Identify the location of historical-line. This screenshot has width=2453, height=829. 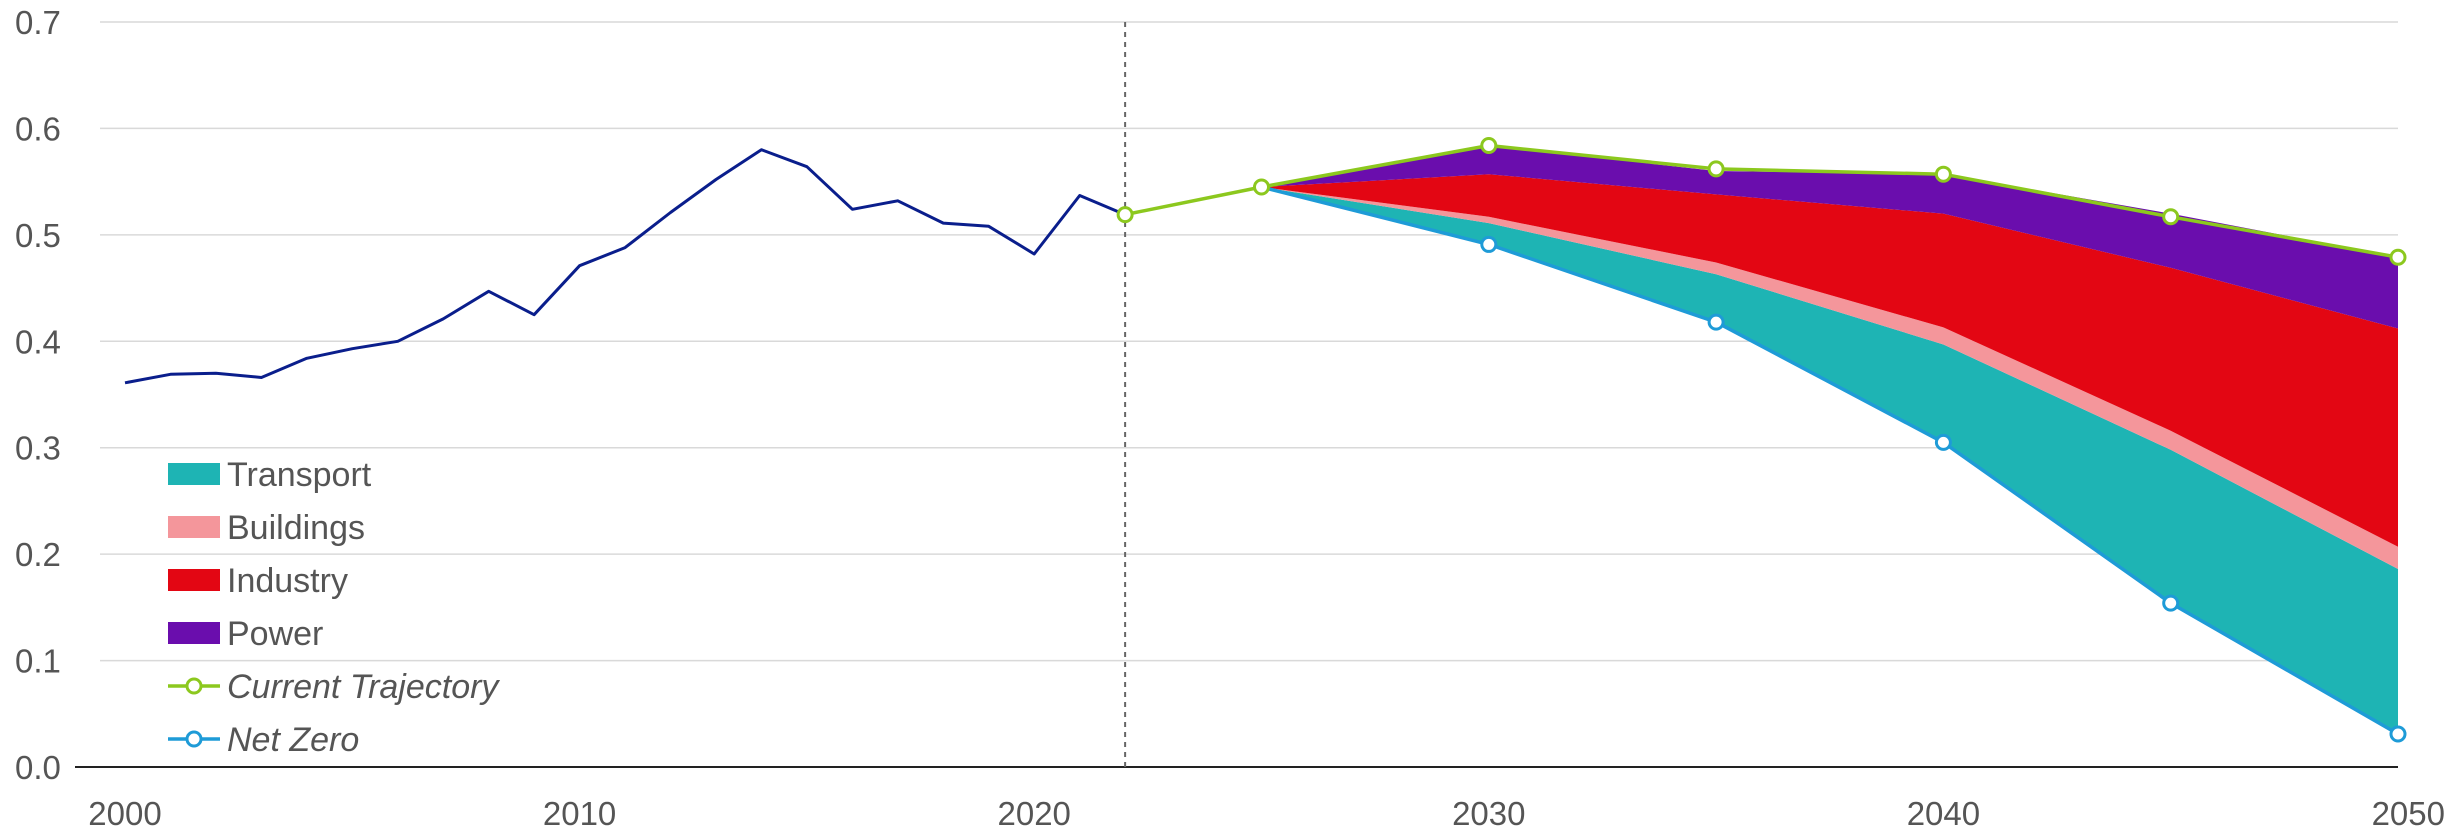
(625, 266).